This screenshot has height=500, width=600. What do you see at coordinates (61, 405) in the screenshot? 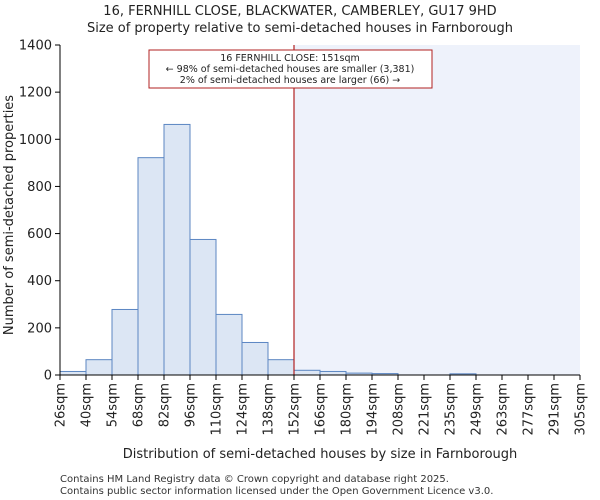
I see `x-tick-label: 26sqm` at bounding box center [61, 405].